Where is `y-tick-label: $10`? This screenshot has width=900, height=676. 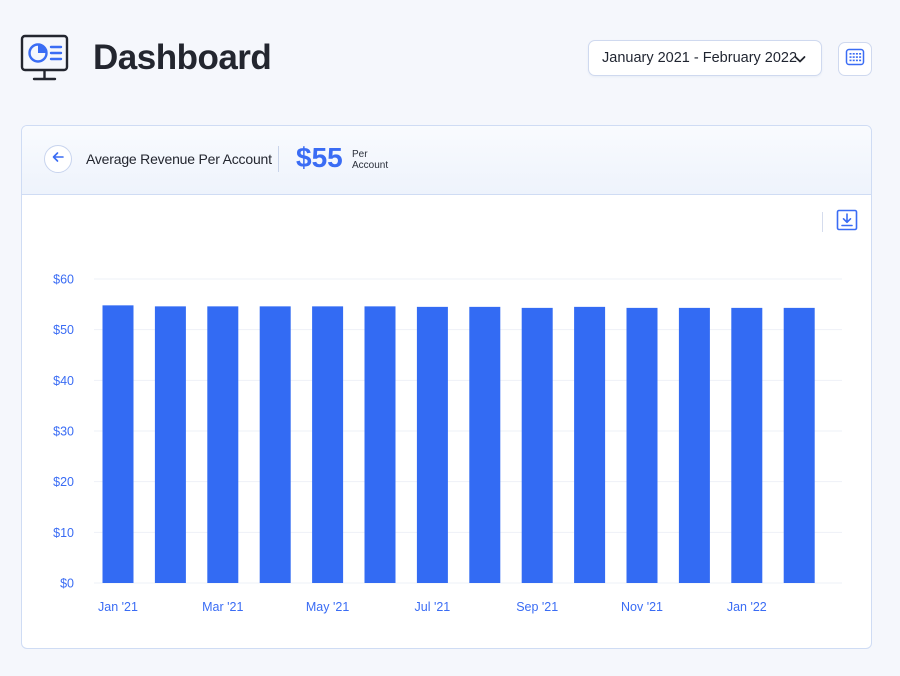 y-tick-label: $10 is located at coordinates (63, 533).